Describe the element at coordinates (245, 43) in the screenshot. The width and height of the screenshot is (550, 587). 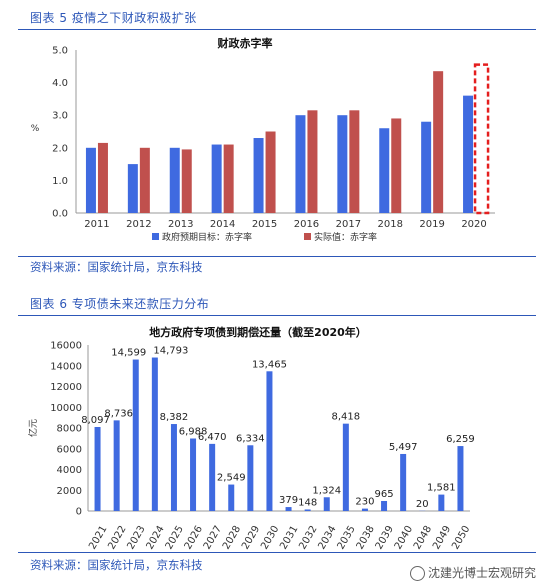
I see `chart1-title: 财政赤字率` at that location.